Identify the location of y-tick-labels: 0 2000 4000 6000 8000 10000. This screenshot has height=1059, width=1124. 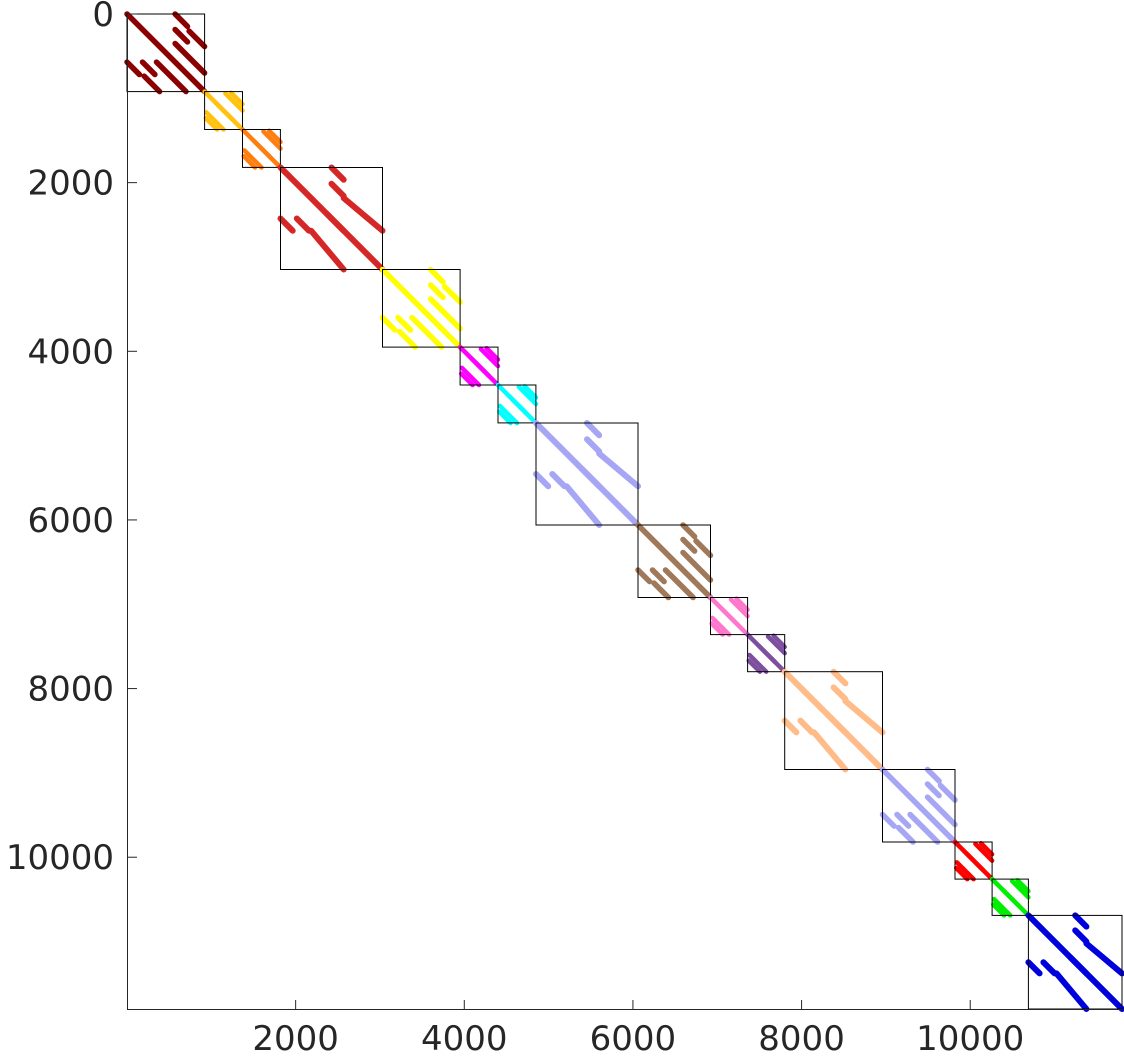
(71, 439).